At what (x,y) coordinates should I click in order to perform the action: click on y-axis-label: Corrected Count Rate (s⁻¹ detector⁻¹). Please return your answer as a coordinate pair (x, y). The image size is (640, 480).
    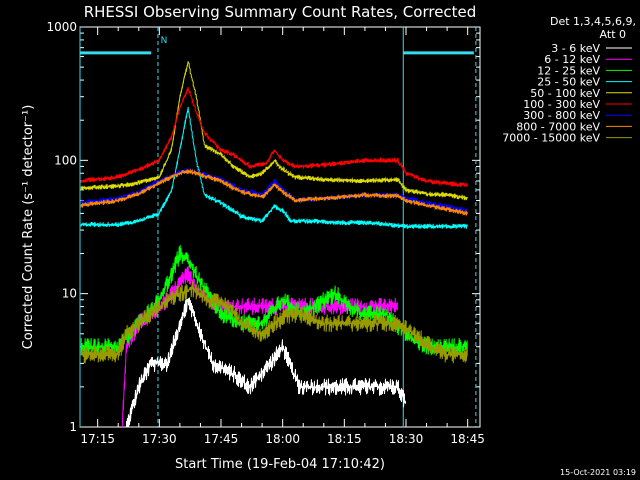
    Looking at the image, I should click on (28, 227).